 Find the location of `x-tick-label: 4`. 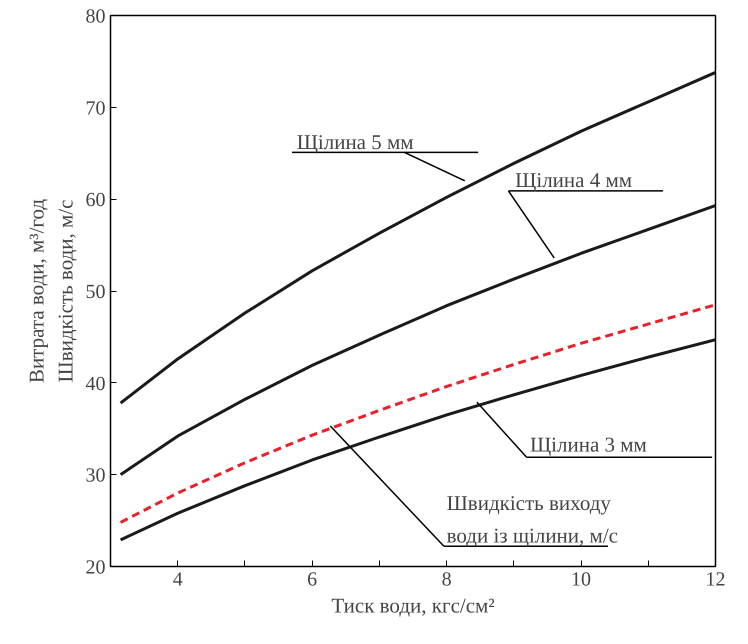

x-tick-label: 4 is located at coordinates (177, 579).